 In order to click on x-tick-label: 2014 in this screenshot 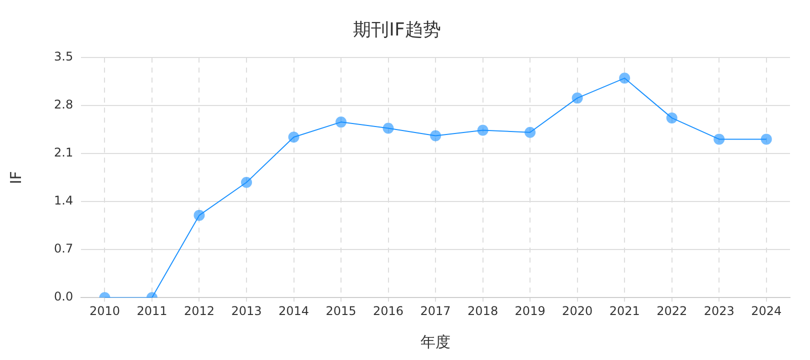, I will do `click(294, 311)`.